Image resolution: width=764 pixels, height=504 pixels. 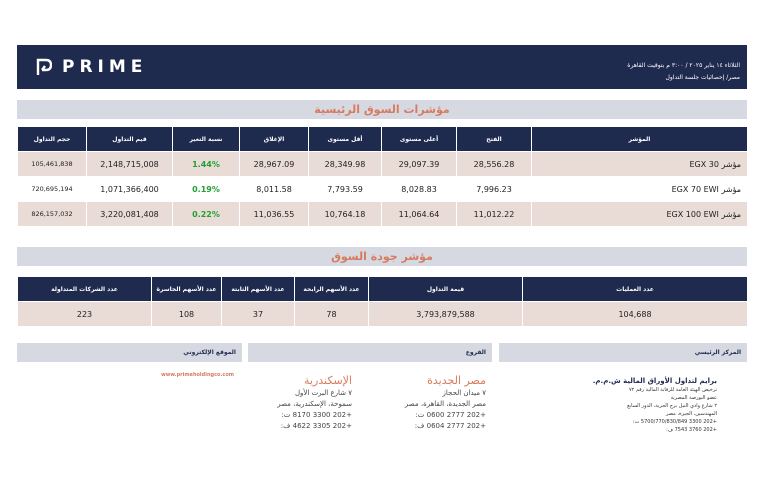 What do you see at coordinates (274, 139) in the screenshot?
I see `col-close: الإغلاق` at bounding box center [274, 139].